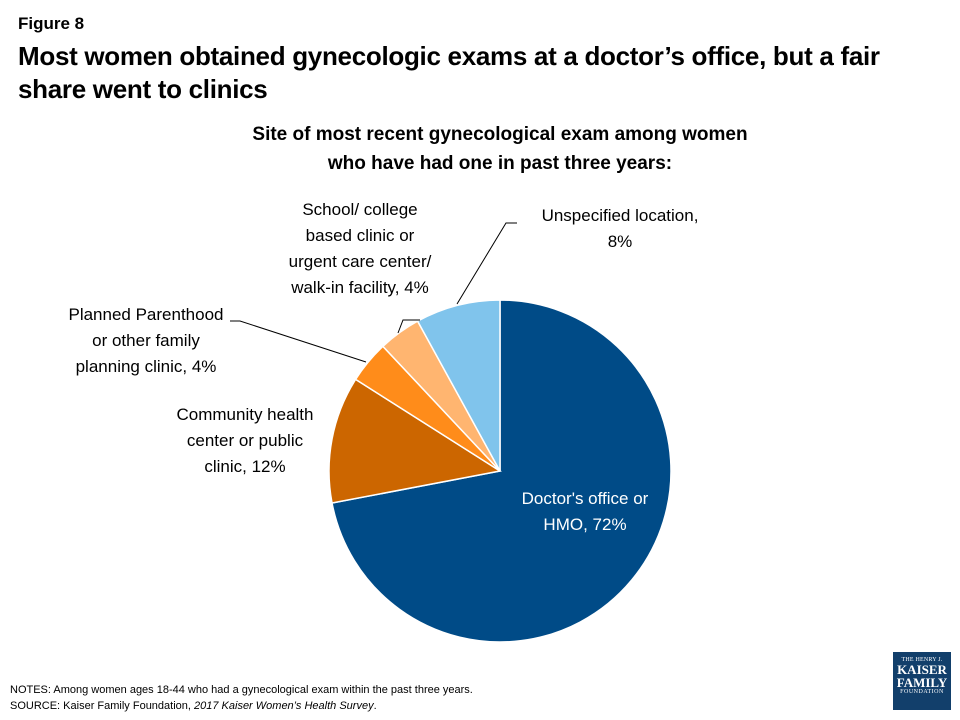 This screenshot has height=720, width=960. I want to click on logo-line-4: FOUNDATION, so click(922, 692).